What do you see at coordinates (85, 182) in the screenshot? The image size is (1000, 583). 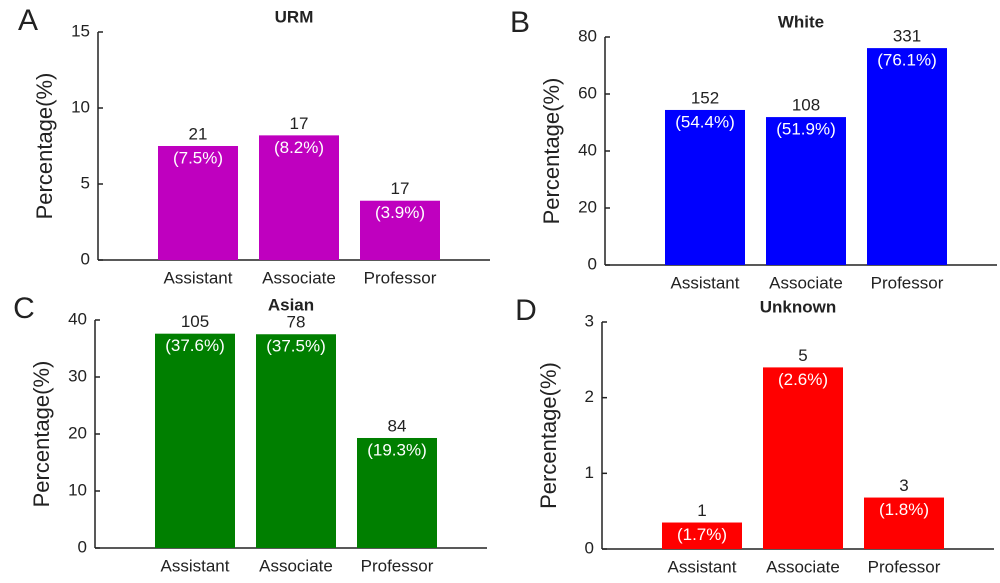 I see `y-tick-label: 5` at bounding box center [85, 182].